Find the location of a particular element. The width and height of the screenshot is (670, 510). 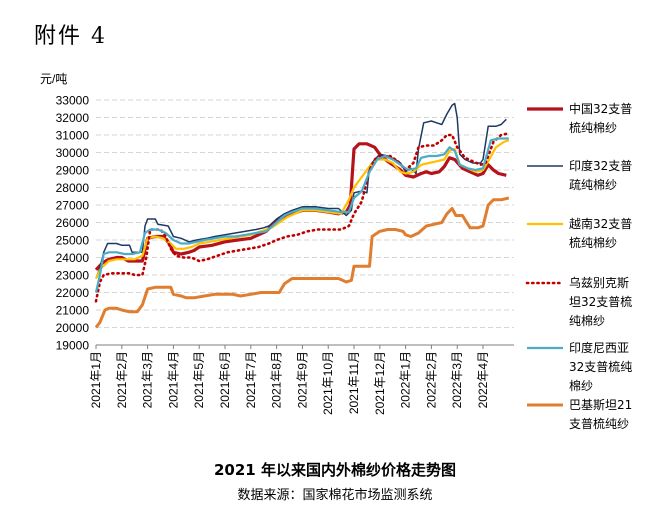

x-tick-label: 2021年3月 is located at coordinates (148, 379).